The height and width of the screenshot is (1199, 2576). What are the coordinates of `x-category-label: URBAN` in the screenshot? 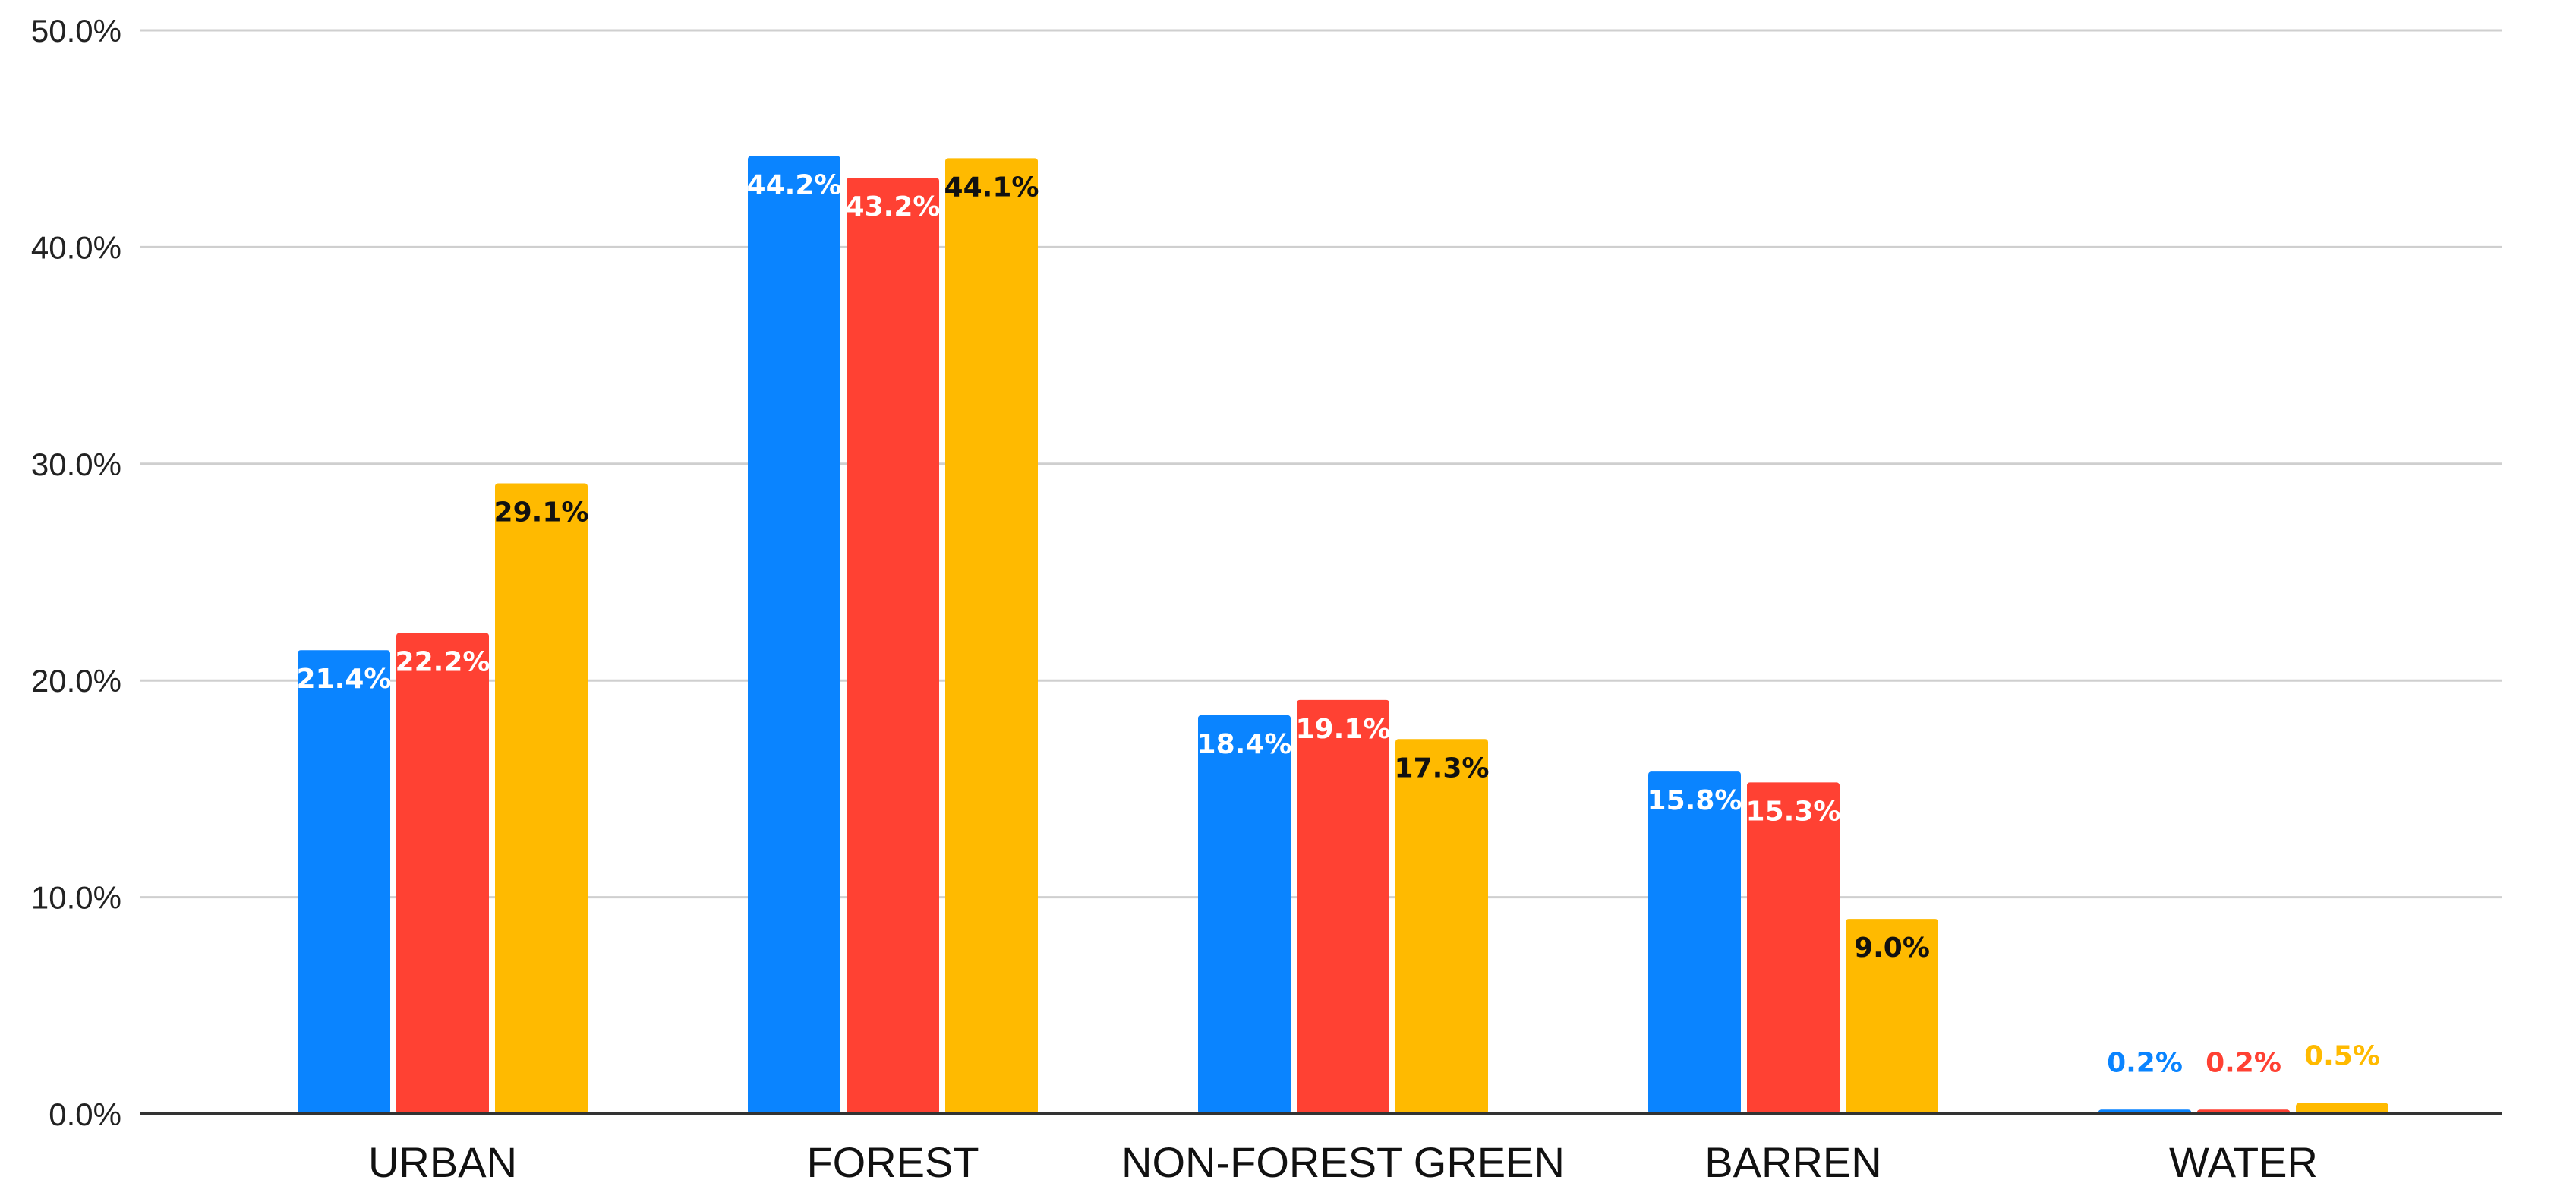 It's located at (442, 1162).